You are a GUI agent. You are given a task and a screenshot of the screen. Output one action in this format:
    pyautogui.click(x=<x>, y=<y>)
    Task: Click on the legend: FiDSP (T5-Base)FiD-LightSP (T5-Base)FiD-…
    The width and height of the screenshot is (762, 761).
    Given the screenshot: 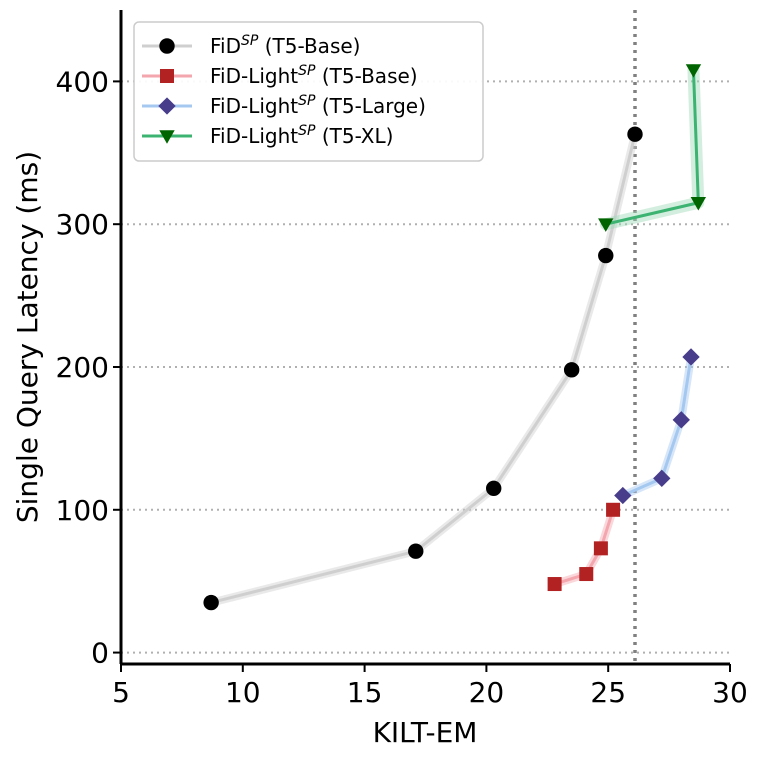 What is the action you would take?
    pyautogui.click(x=308, y=91)
    